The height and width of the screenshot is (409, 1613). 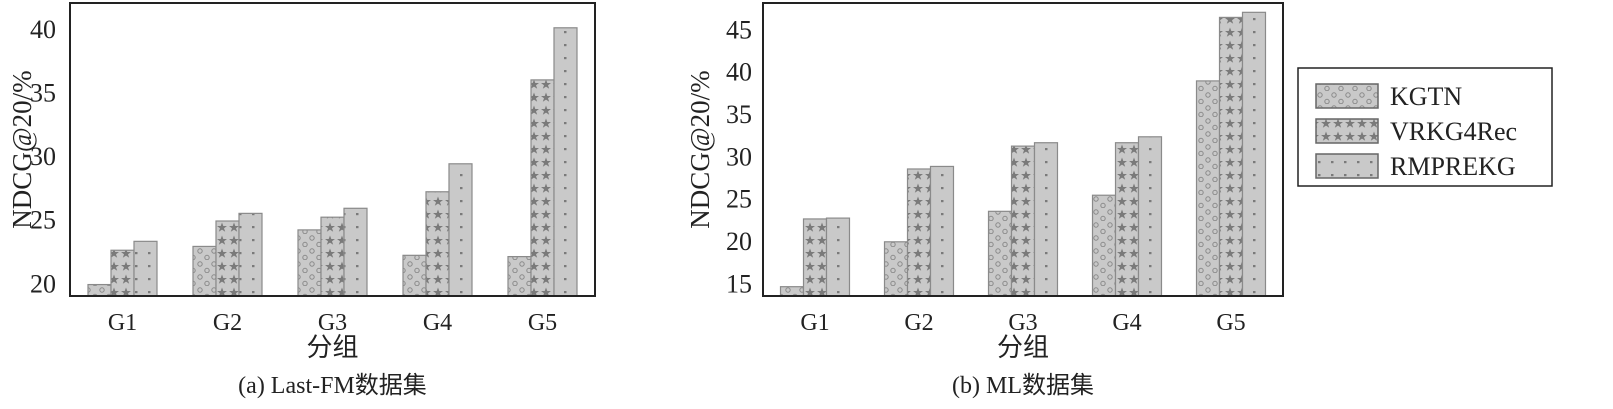 I want to click on legend-swatch-vrkg4rec, so click(x=1347, y=131).